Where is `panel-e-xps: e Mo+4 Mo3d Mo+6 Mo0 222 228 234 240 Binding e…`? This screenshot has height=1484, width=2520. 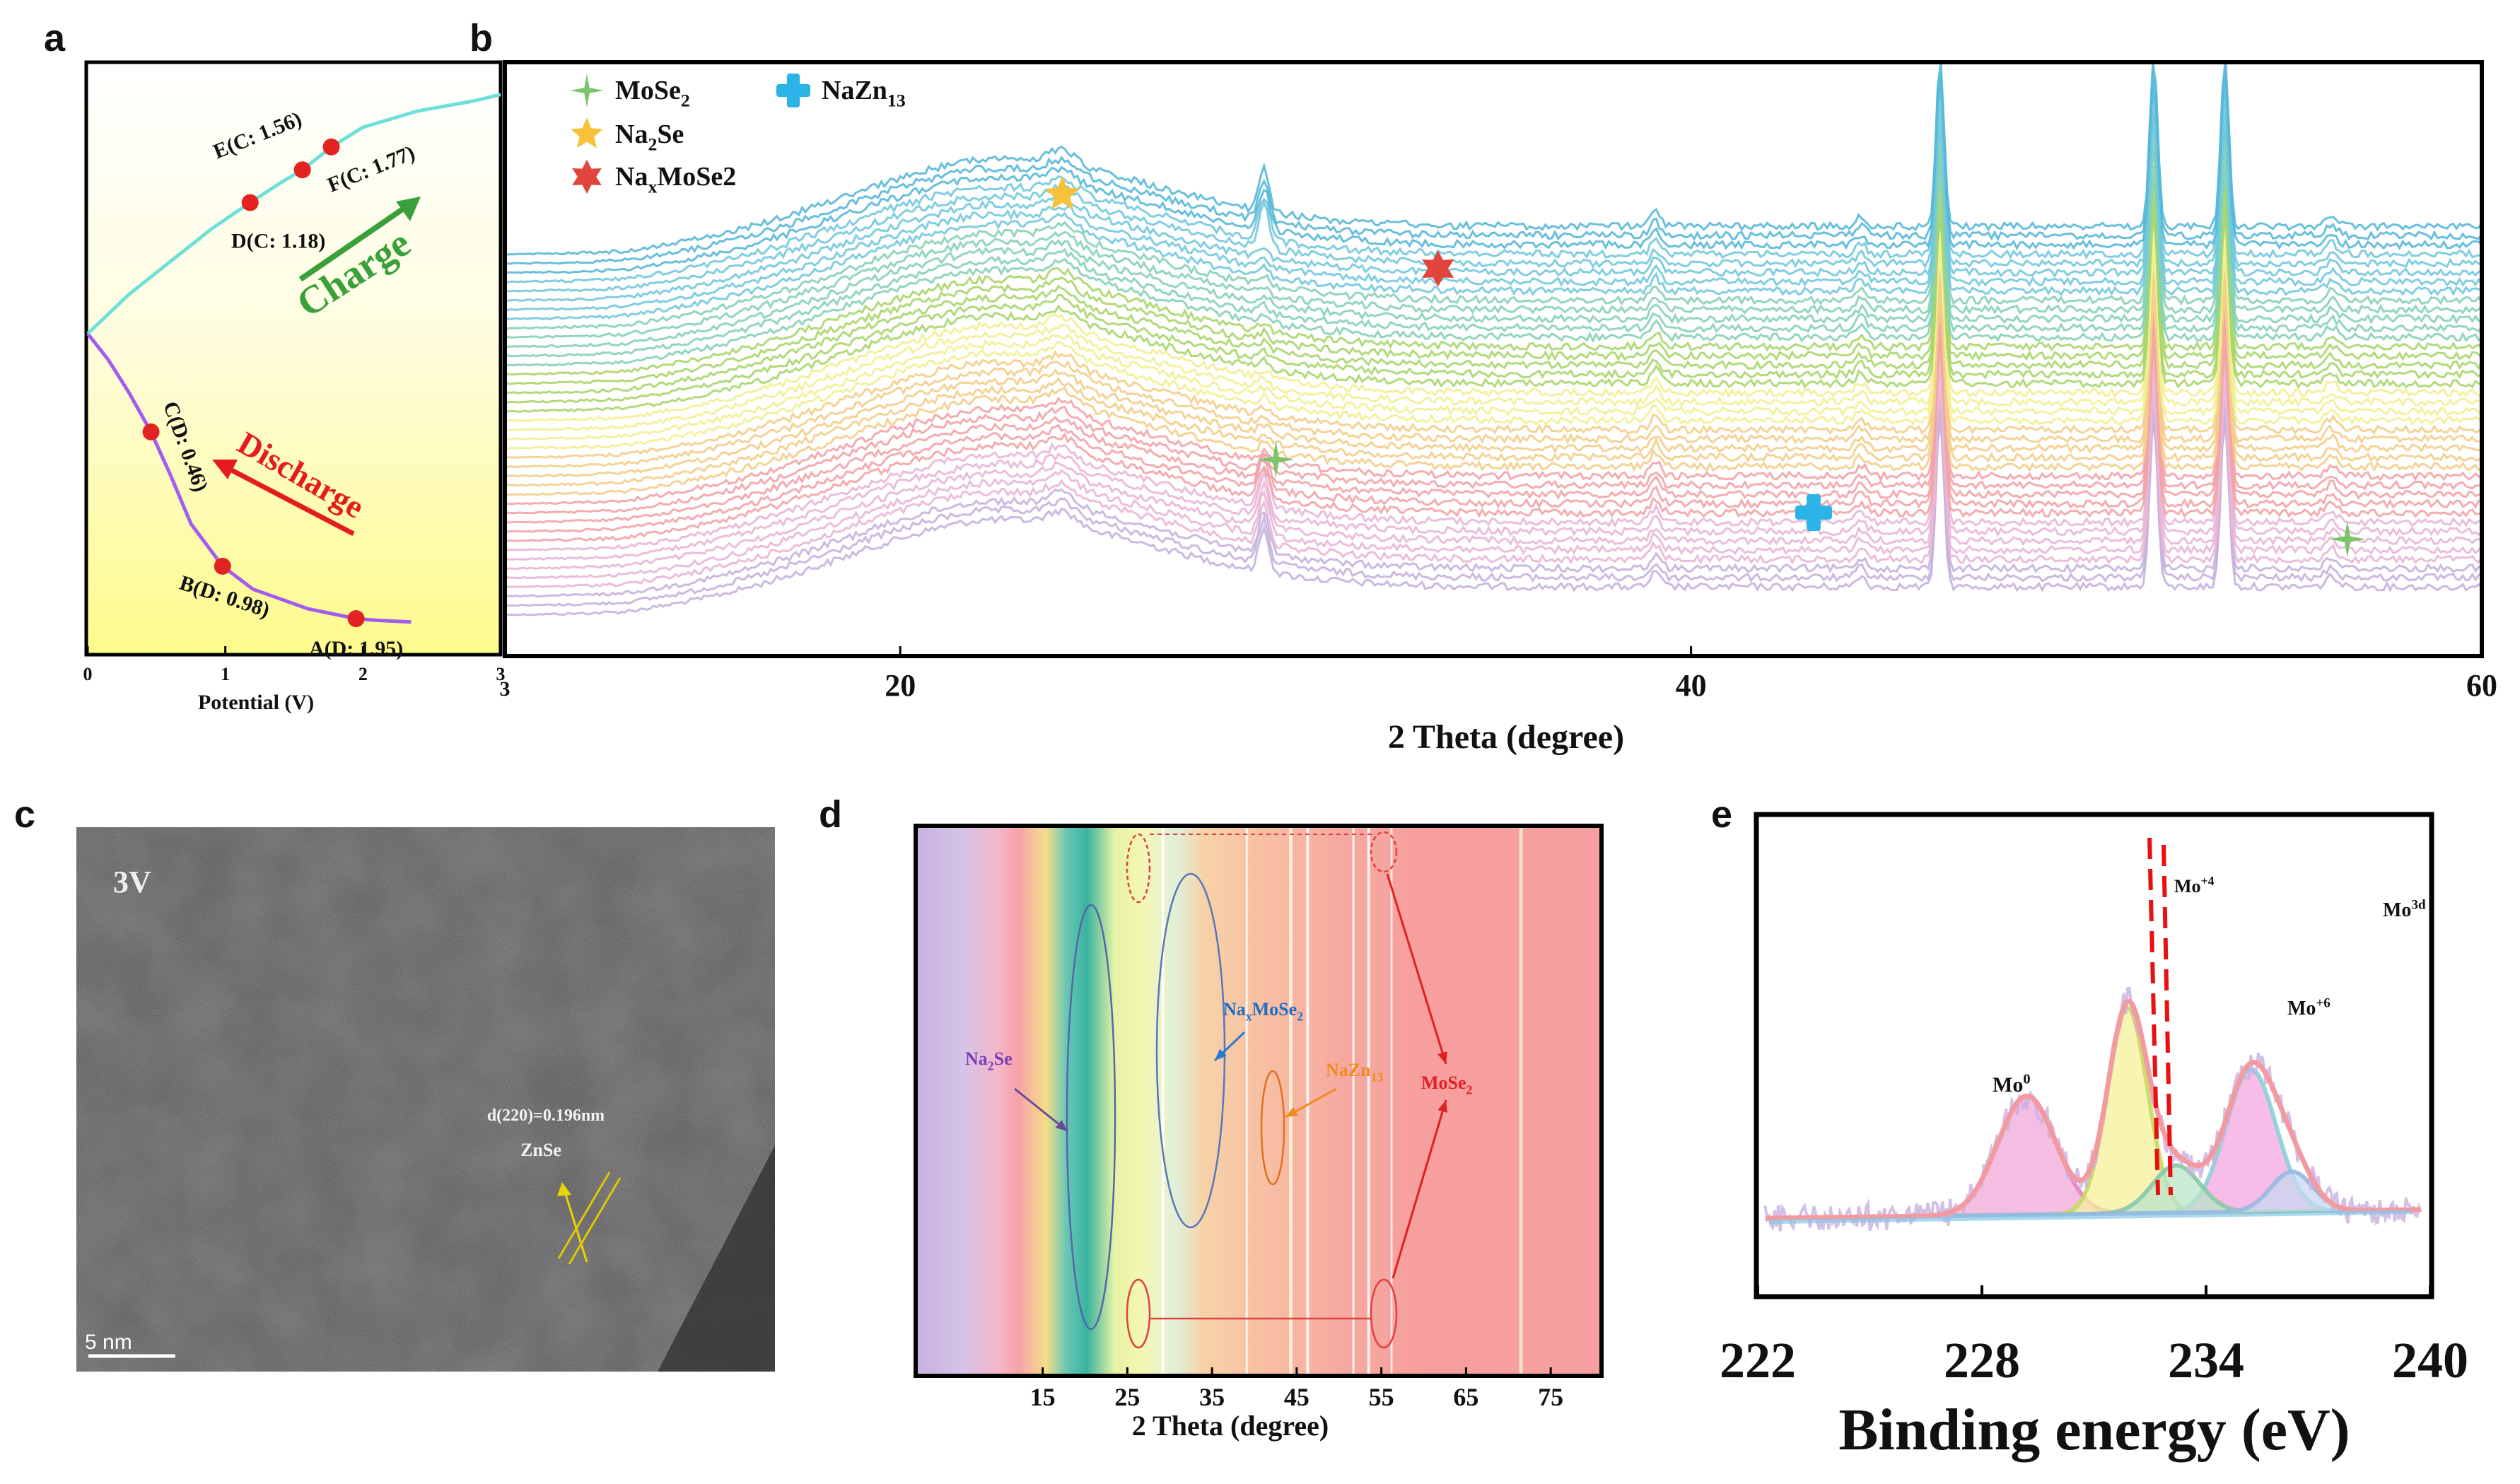 panel-e-xps: e Mo+4 Mo3d Mo+6 Mo0 222 228 234 240 Binding e… is located at coordinates (2089, 1128).